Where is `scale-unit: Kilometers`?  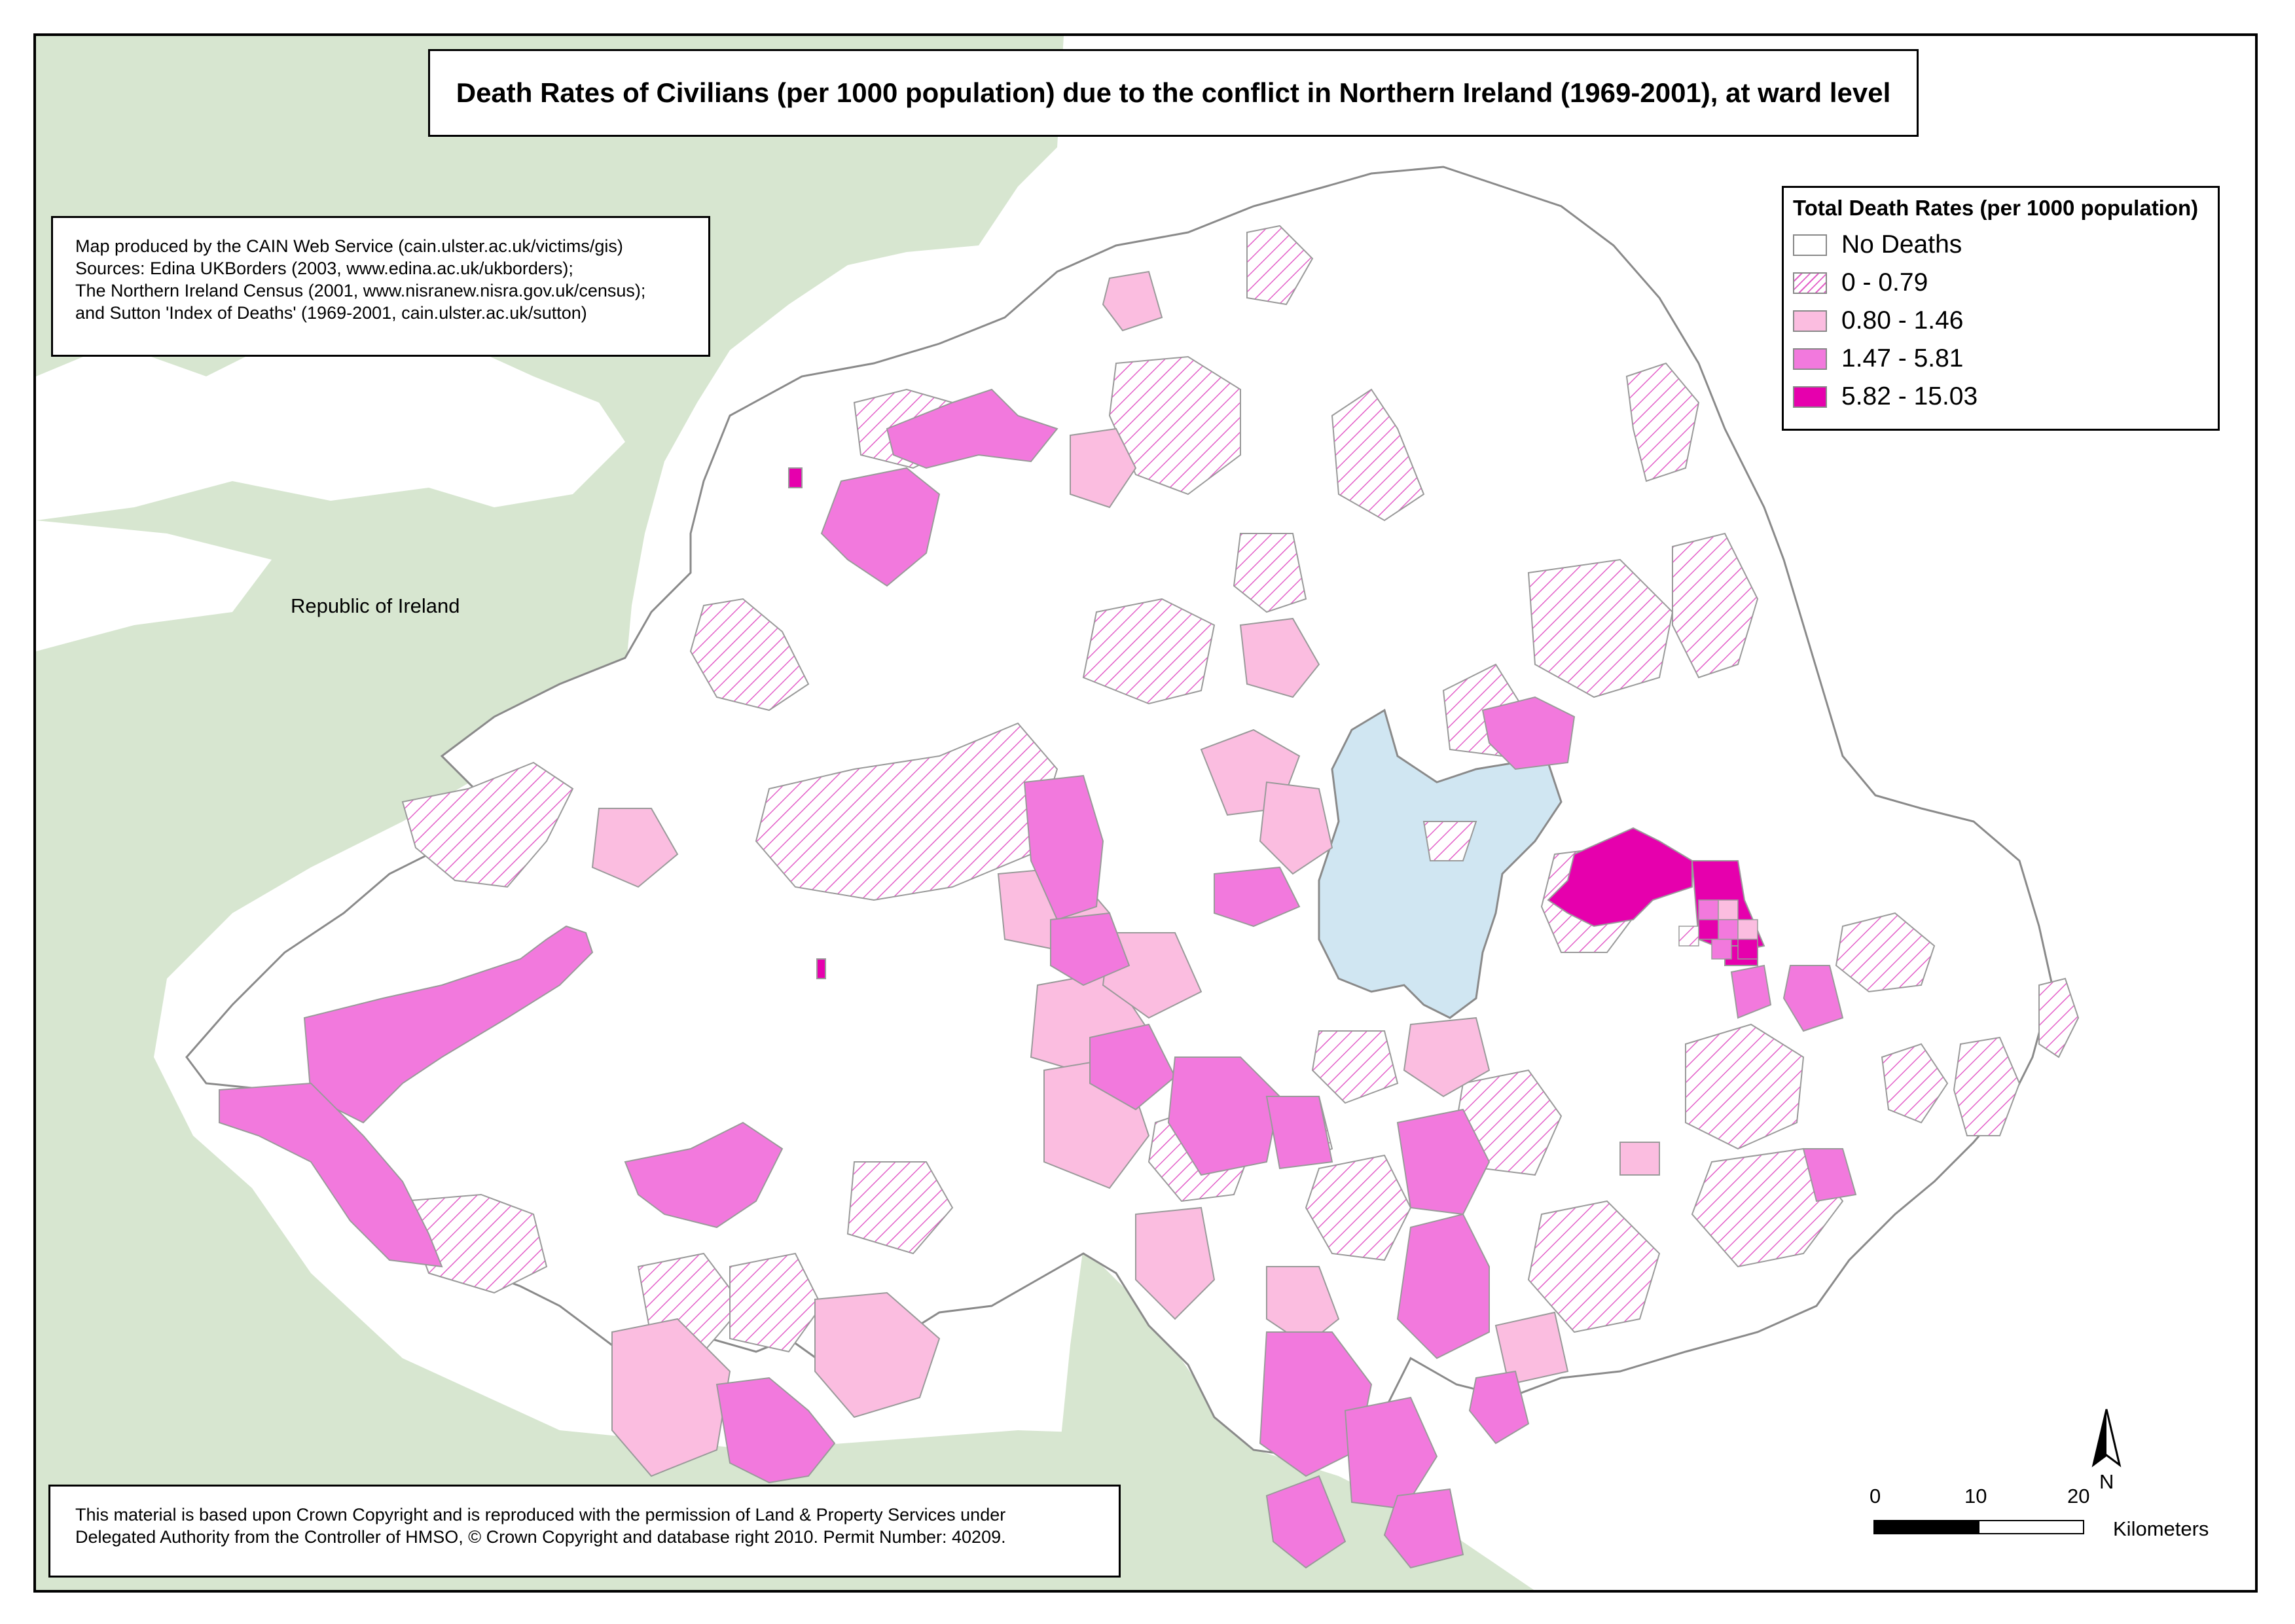 scale-unit: Kilometers is located at coordinates (2161, 1528).